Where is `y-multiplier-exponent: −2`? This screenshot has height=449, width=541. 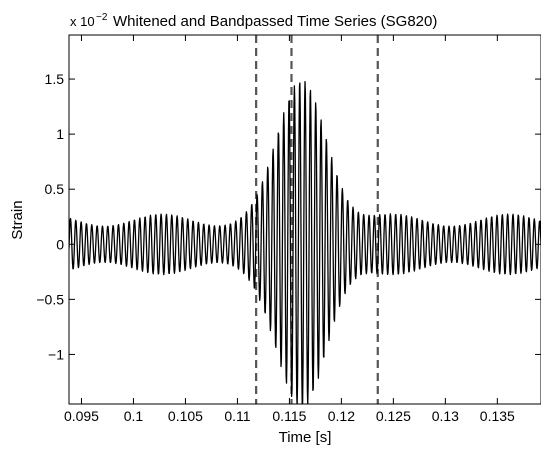 y-multiplier-exponent: −2 is located at coordinates (102, 17).